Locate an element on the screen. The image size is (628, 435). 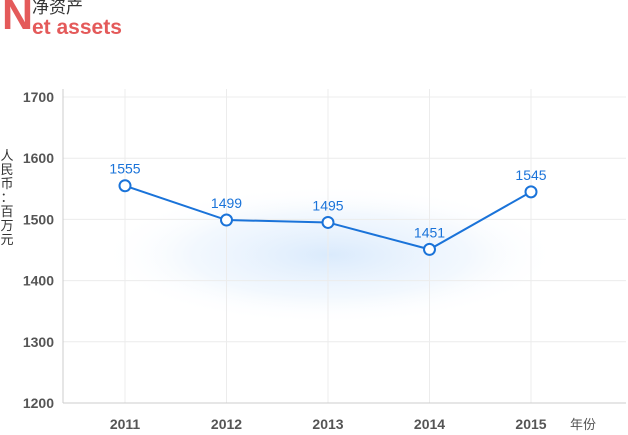
data-label: 1499 is located at coordinates (226, 203).